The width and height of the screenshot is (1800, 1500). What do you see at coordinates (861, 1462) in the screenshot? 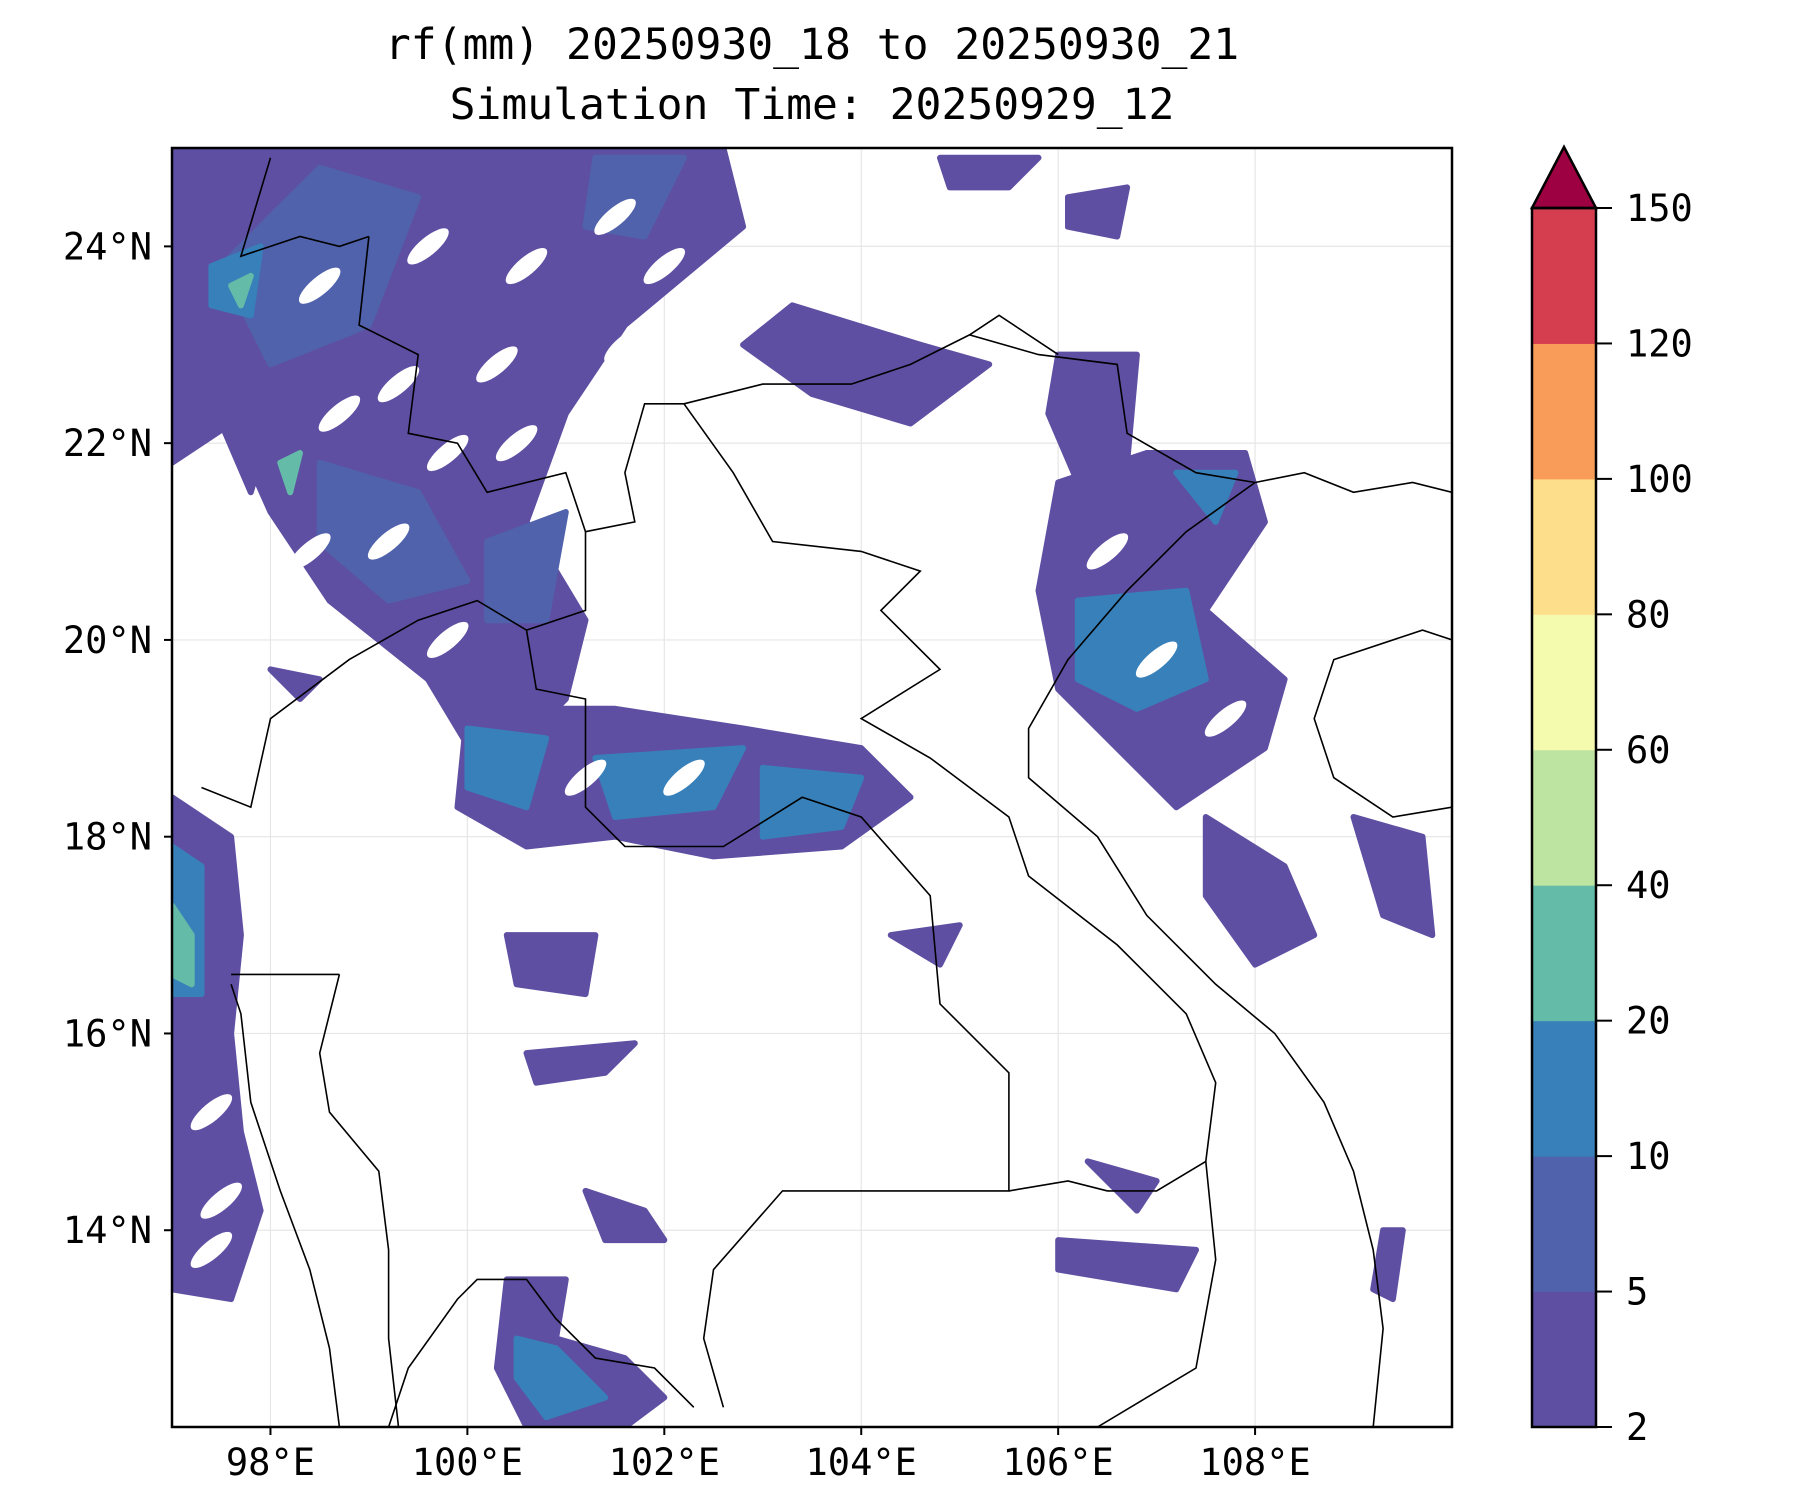
I see `x-tick-label: 104°E` at bounding box center [861, 1462].